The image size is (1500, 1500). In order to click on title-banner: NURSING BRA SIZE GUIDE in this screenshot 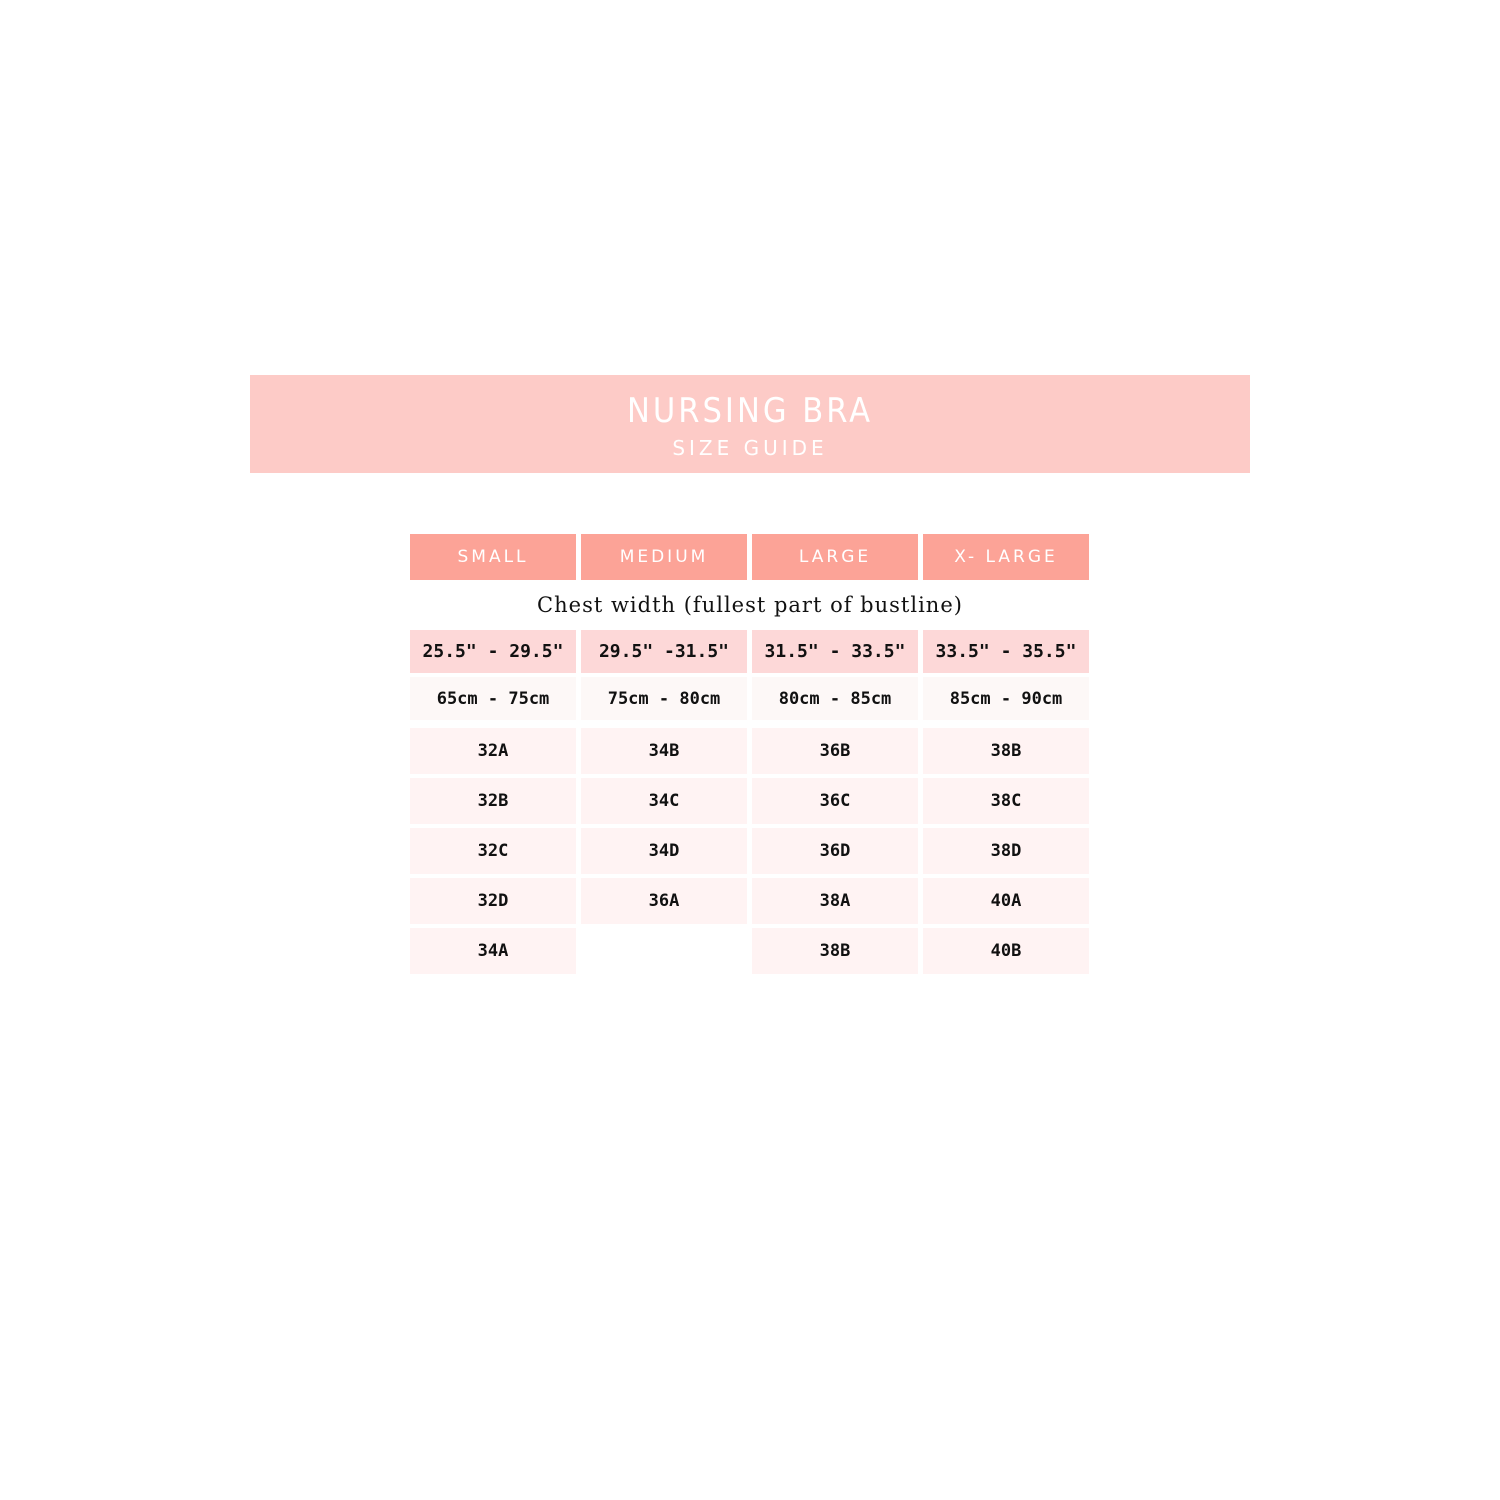, I will do `click(750, 424)`.